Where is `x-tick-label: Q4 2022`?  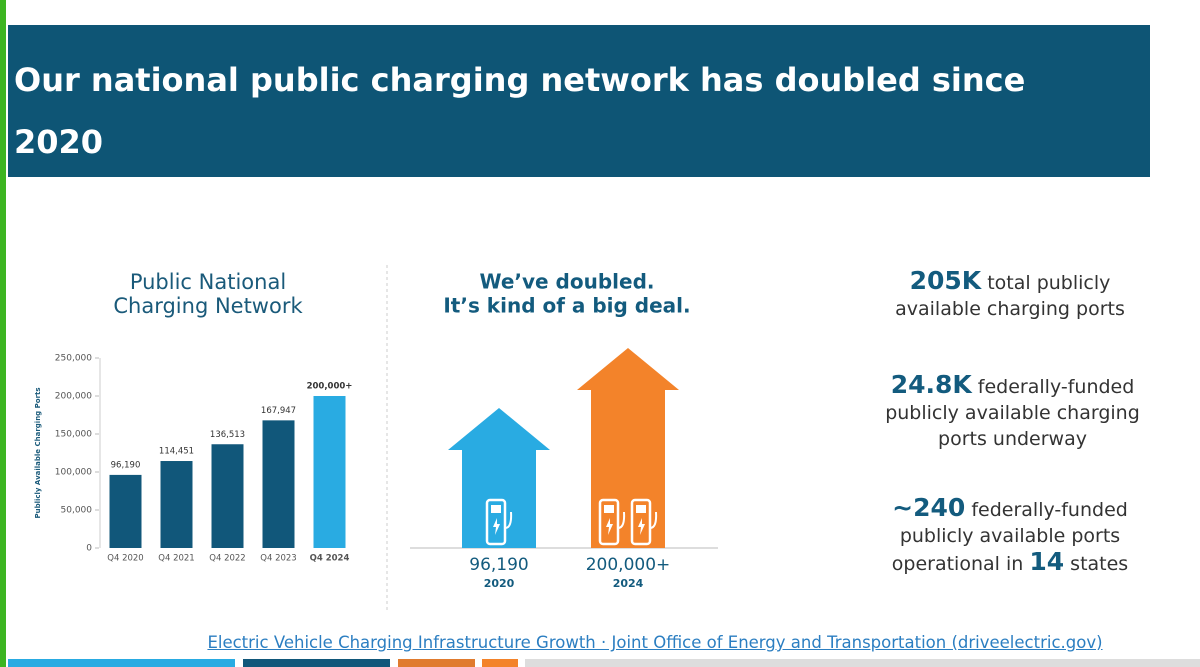 x-tick-label: Q4 2022 is located at coordinates (227, 559).